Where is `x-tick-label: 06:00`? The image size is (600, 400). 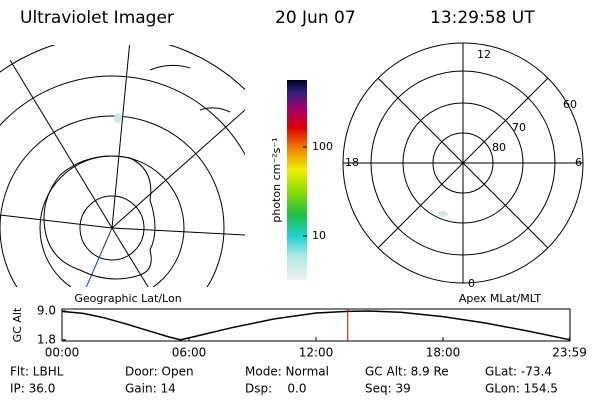 x-tick-label: 06:00 is located at coordinates (189, 353).